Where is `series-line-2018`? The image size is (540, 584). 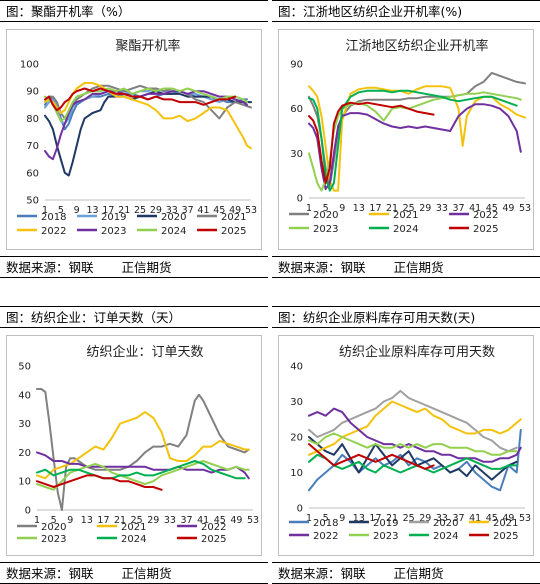
series-line-2018 is located at coordinates (415, 460).